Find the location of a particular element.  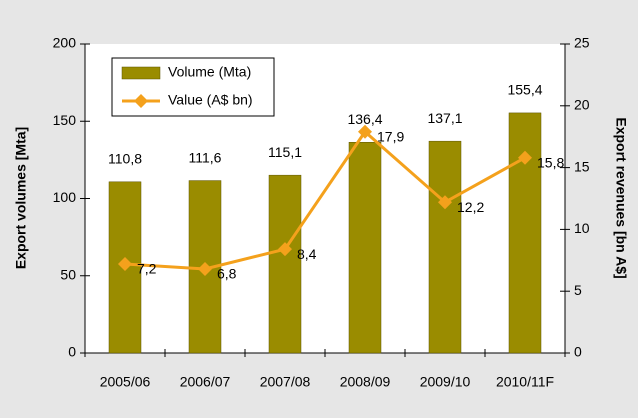

x-tick-label: 2009/10 is located at coordinates (445, 382).